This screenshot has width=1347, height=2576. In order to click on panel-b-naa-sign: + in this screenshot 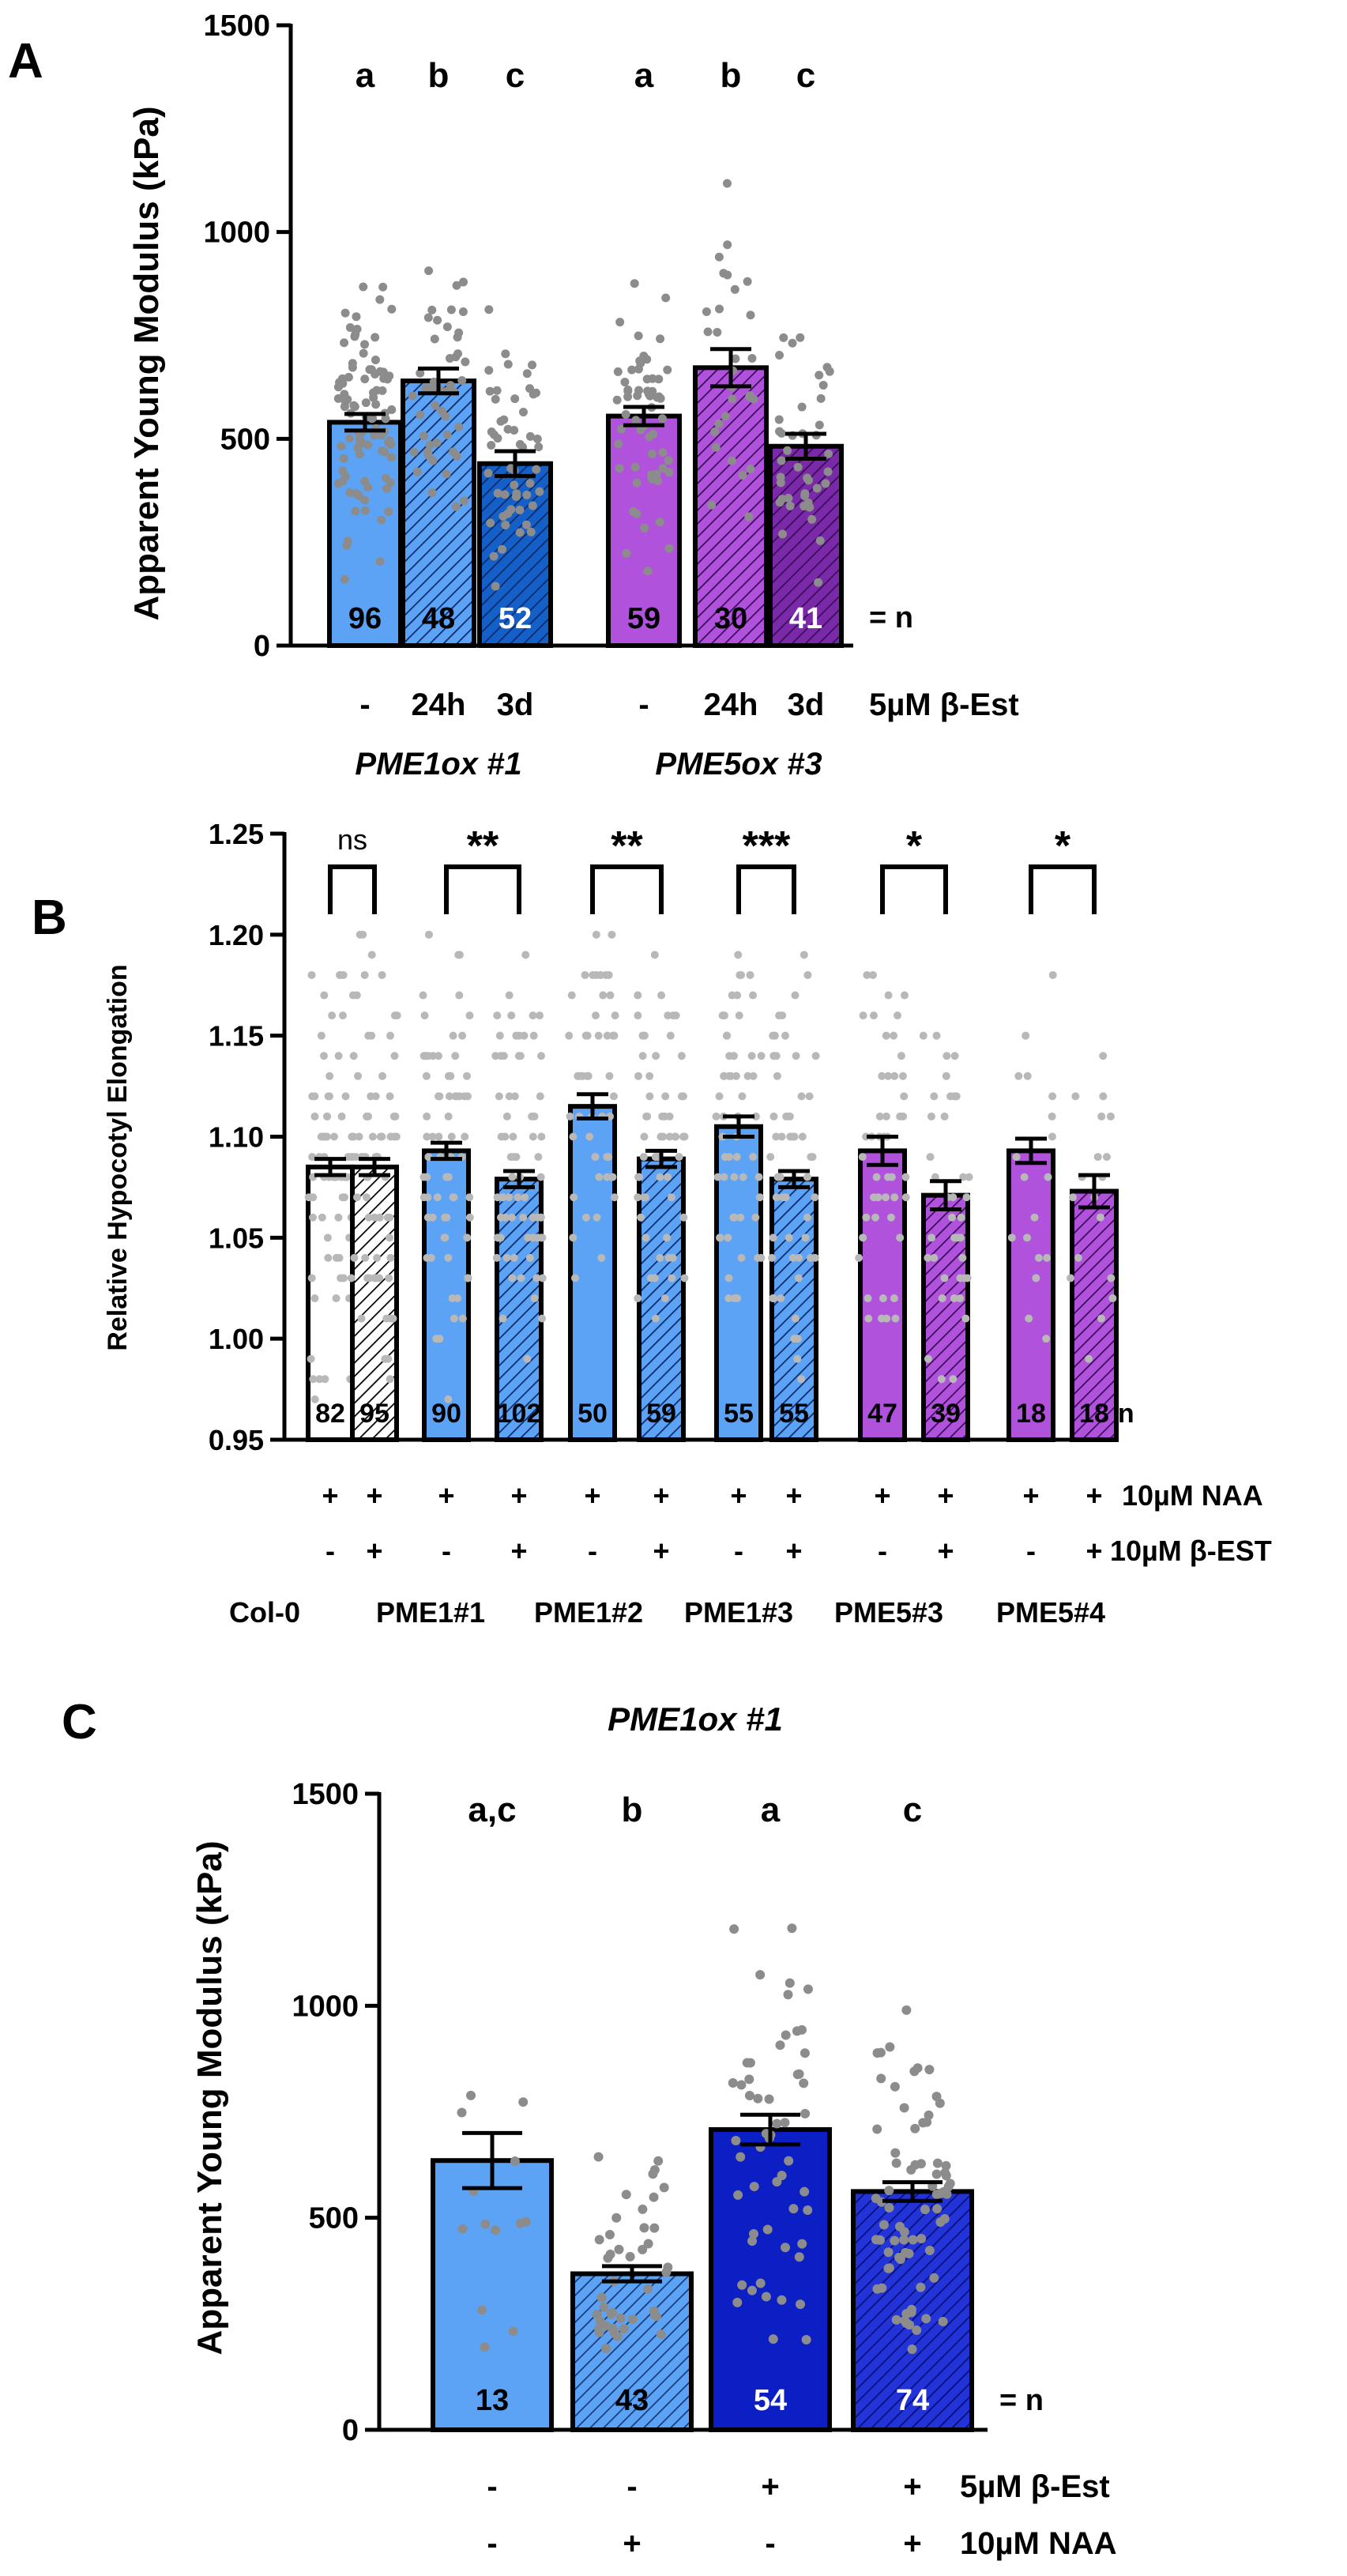, I will do `click(882, 1495)`.